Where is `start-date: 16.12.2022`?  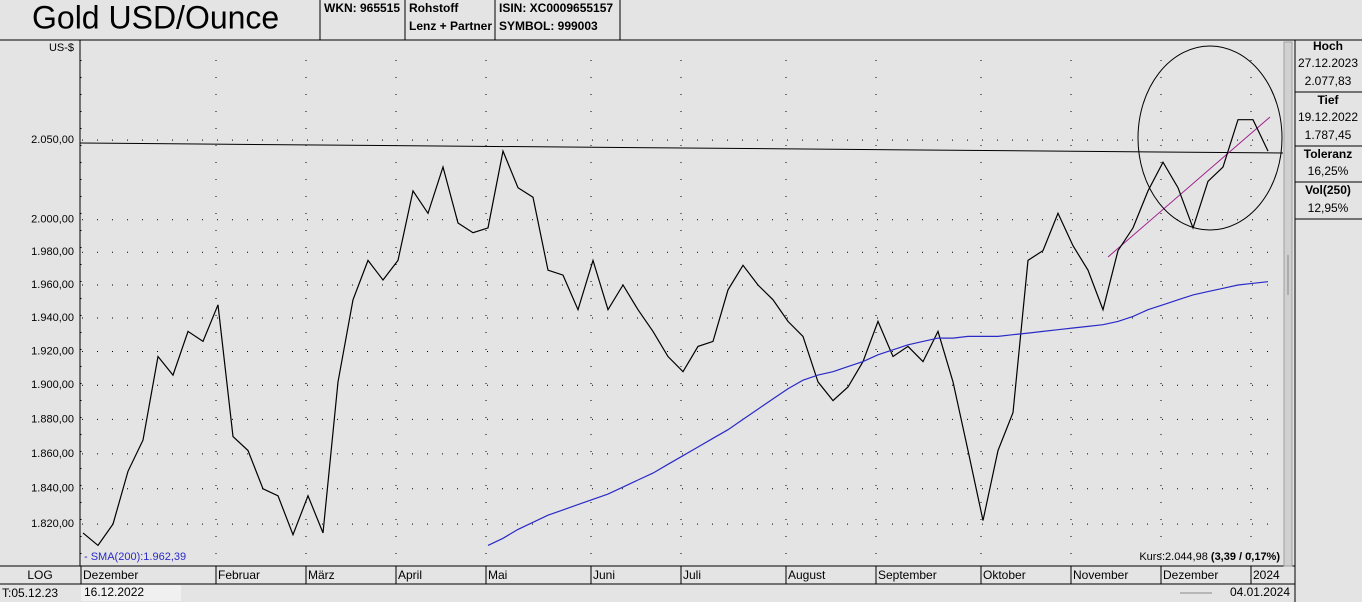 start-date: 16.12.2022 is located at coordinates (114, 592).